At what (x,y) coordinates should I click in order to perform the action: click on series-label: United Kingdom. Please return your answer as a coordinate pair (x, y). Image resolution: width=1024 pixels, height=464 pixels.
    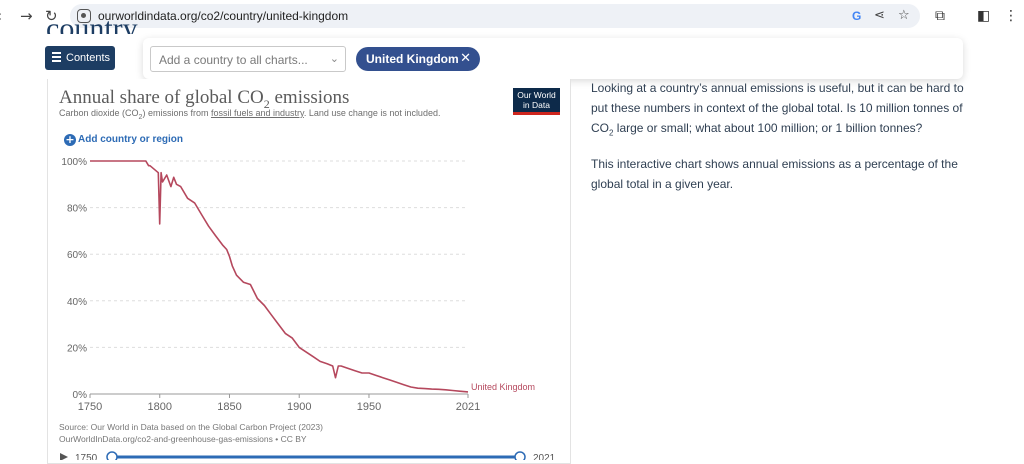
    Looking at the image, I should click on (503, 387).